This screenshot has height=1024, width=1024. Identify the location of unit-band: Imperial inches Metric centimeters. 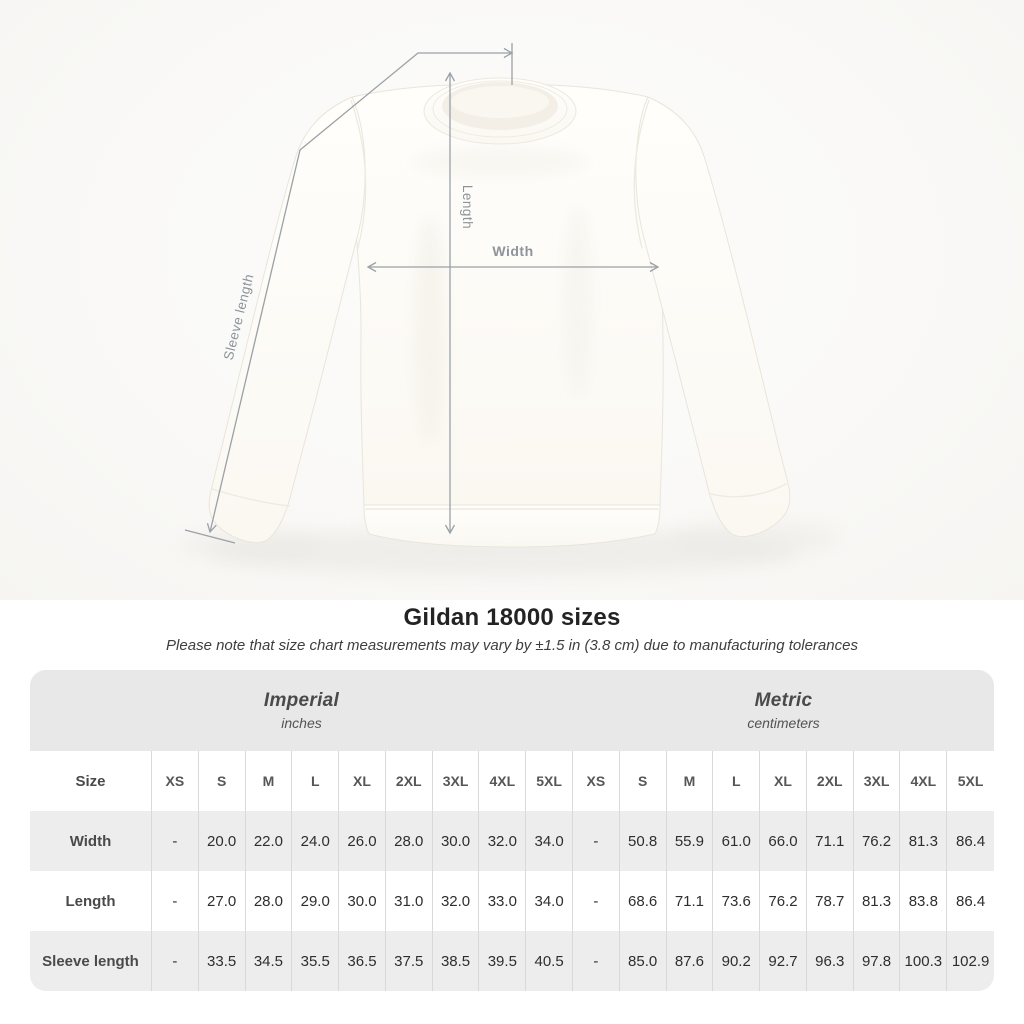
(512, 710).